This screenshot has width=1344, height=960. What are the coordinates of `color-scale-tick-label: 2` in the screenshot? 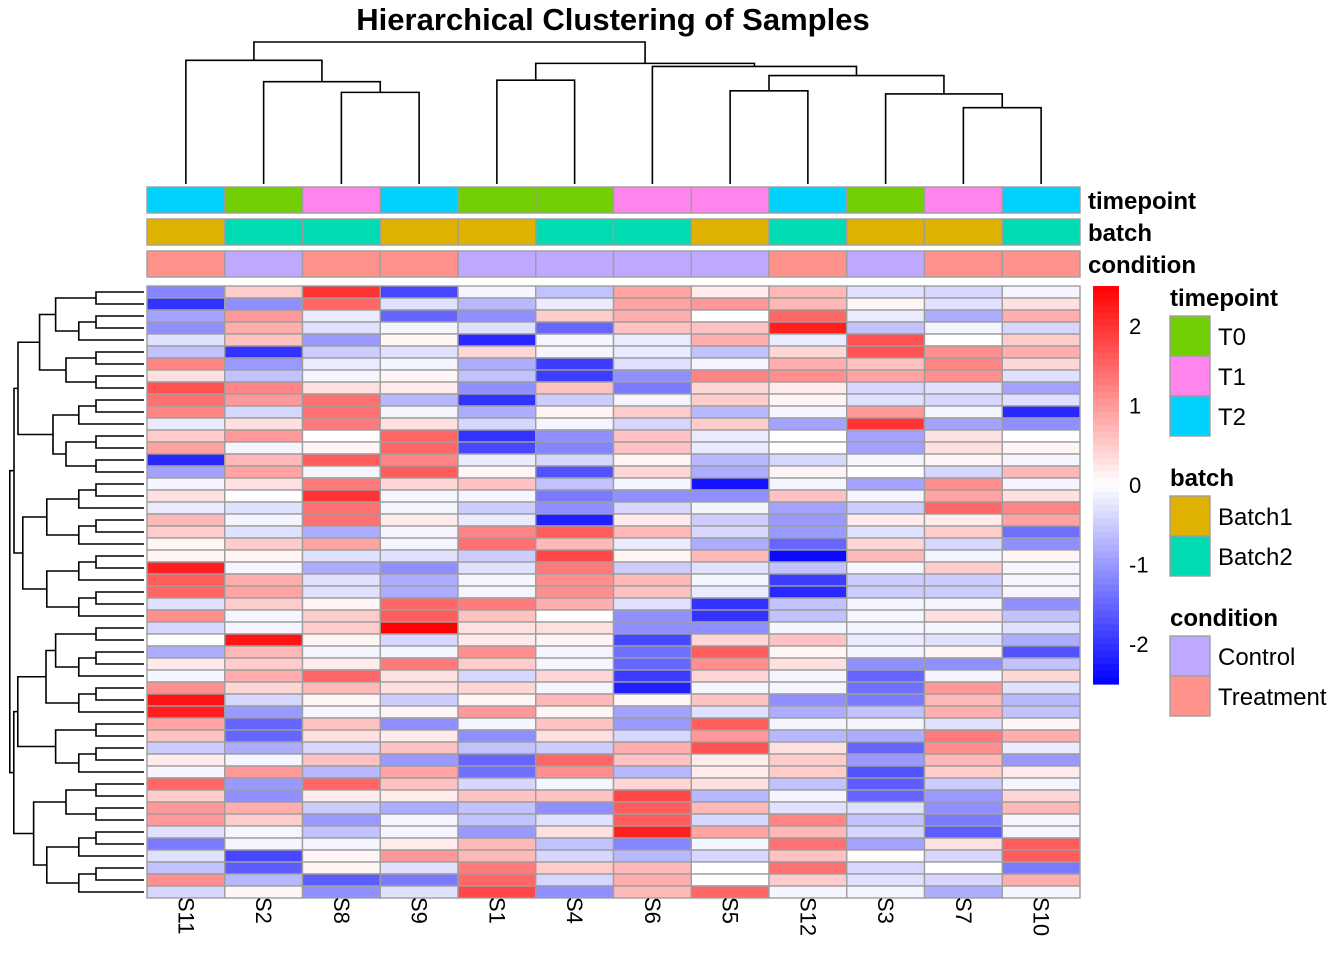 It's located at (1135, 326).